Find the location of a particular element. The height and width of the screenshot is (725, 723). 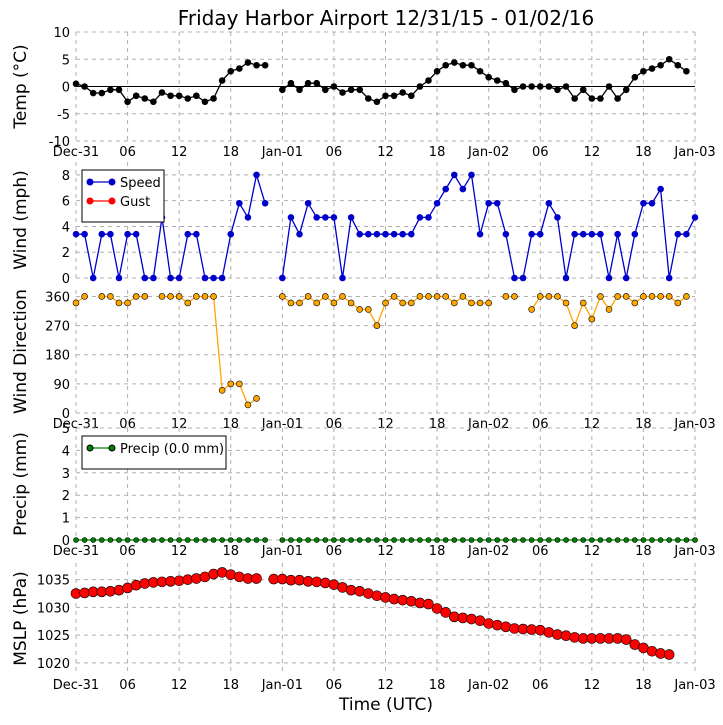

y-tick-label: 1025 is located at coordinates (53, 636).